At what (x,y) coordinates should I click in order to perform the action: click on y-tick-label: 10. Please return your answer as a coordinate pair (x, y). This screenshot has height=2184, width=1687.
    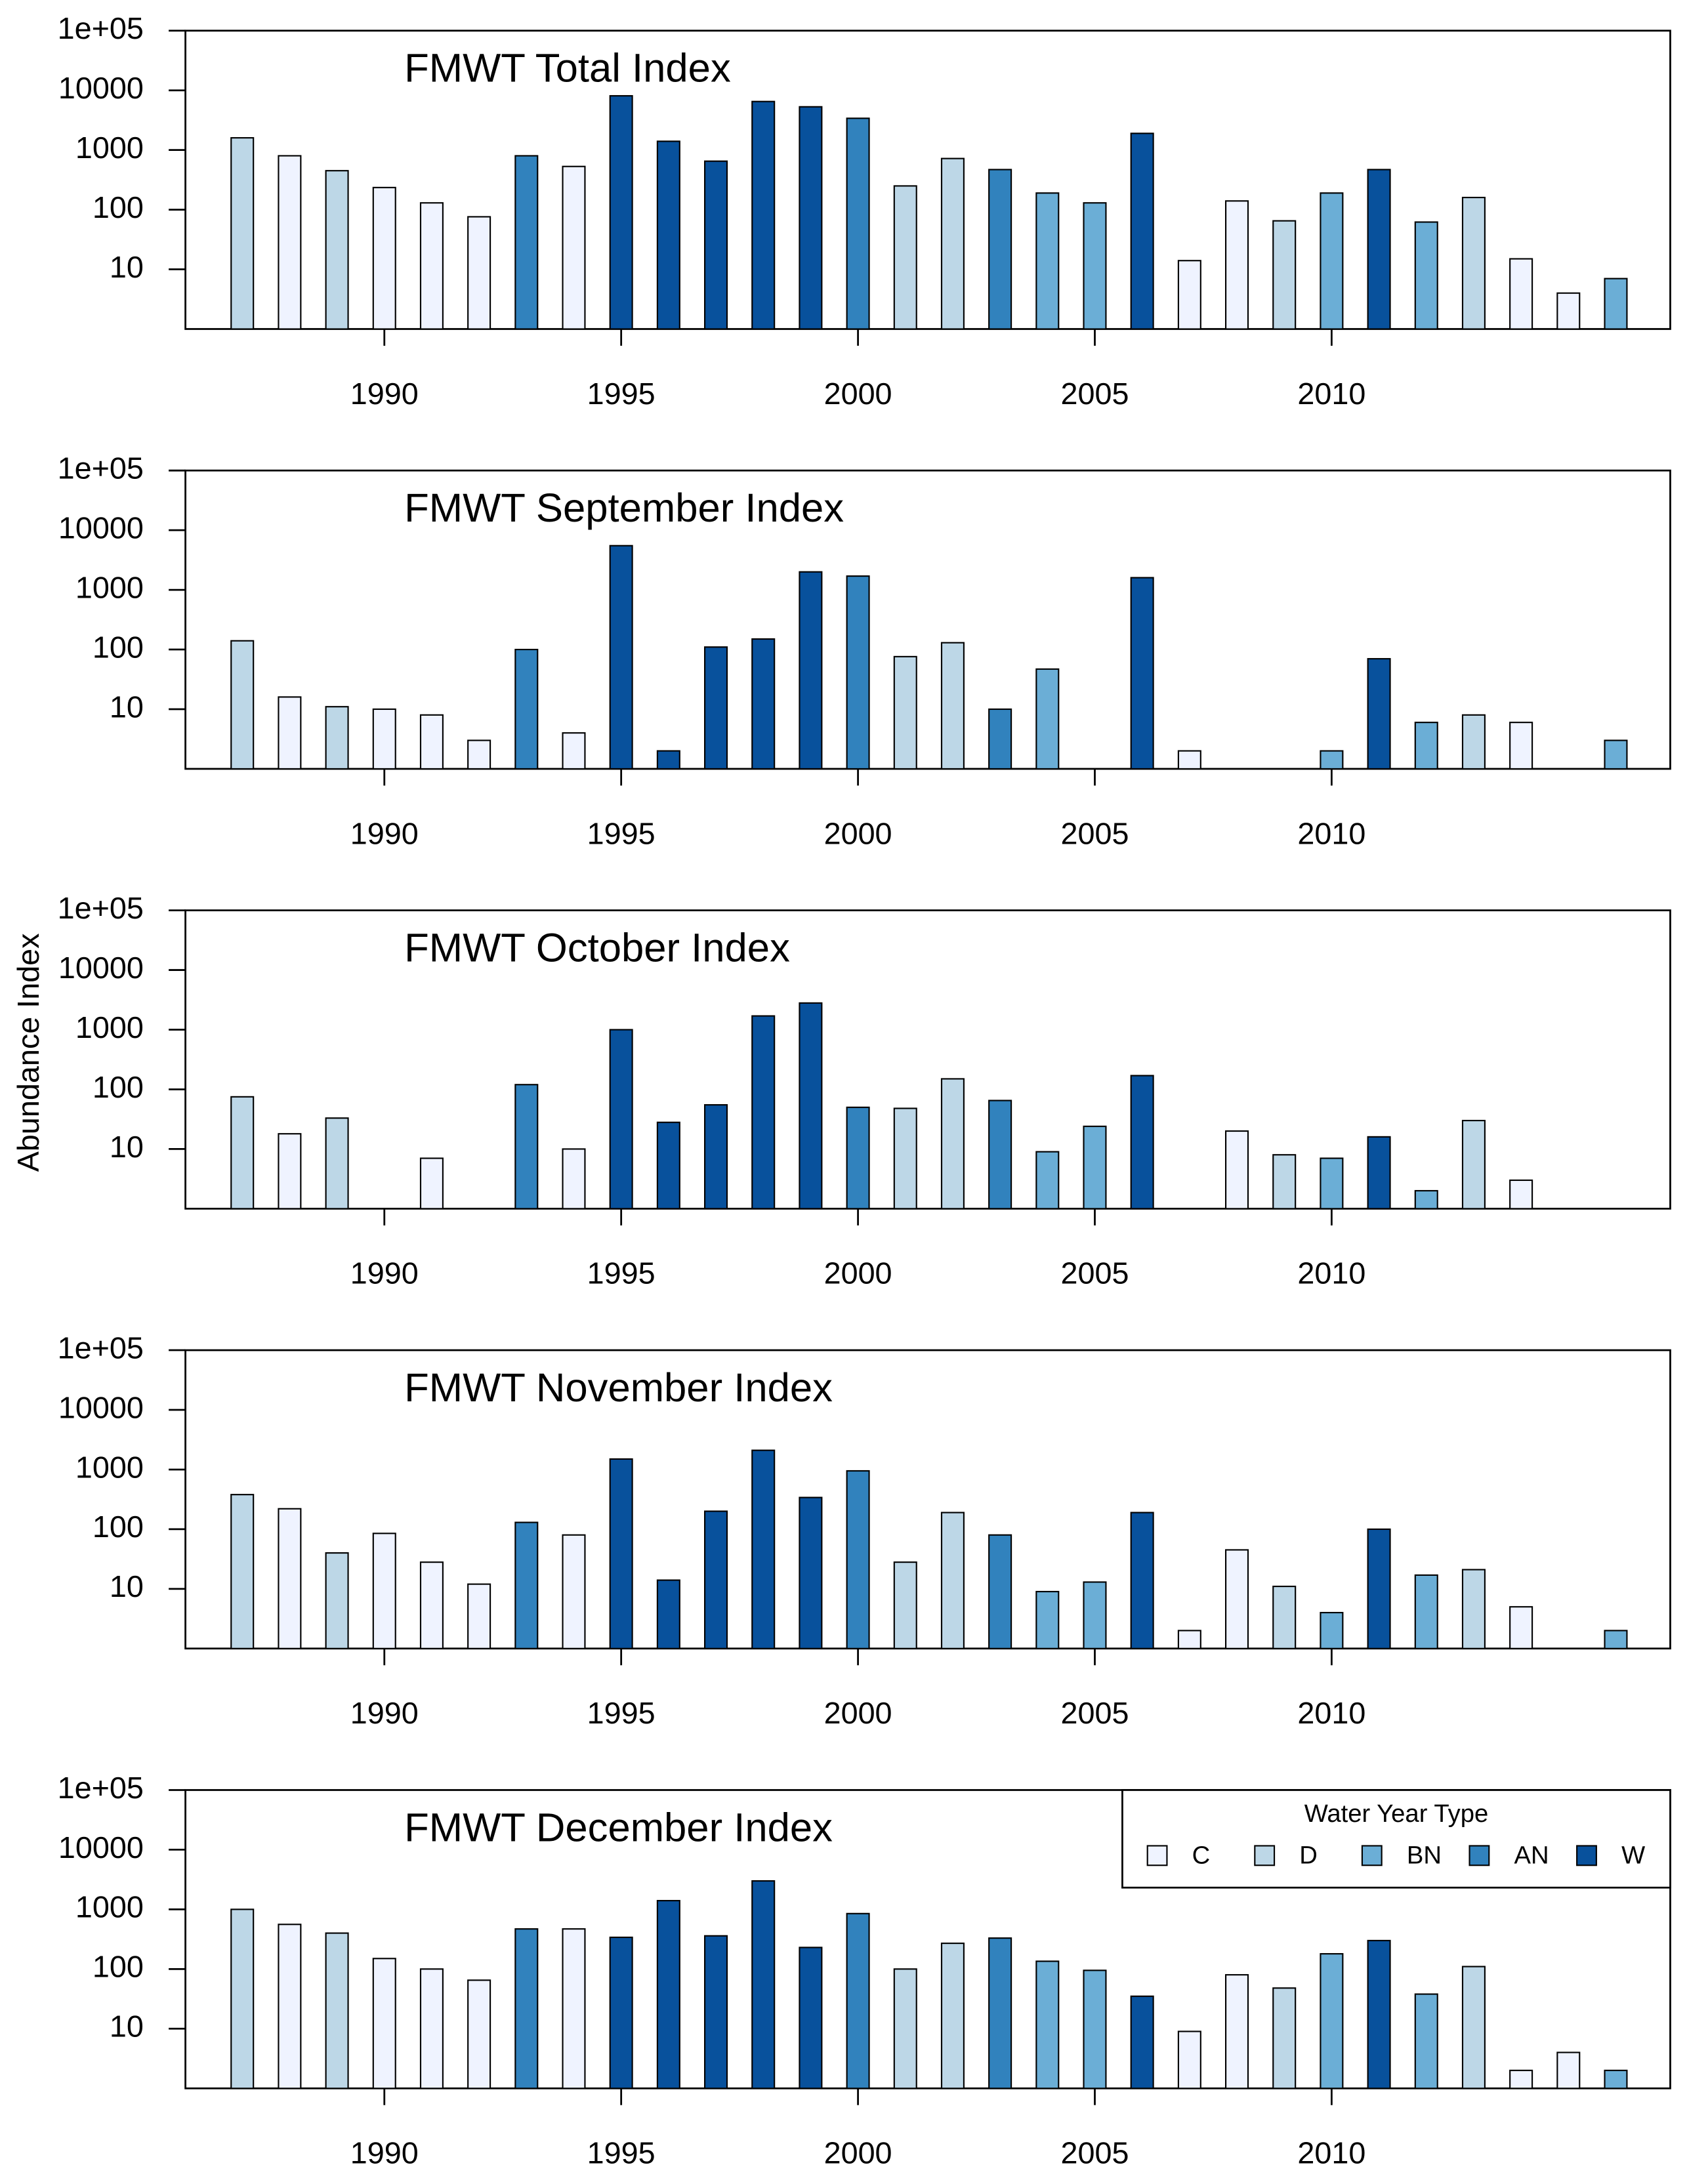
    Looking at the image, I should click on (127, 1147).